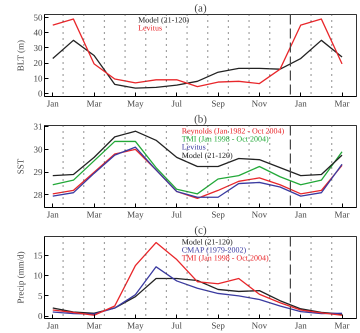 The width and height of the screenshot is (360, 333). Describe the element at coordinates (38, 195) in the screenshot. I see `y-tick-label: 28` at that location.